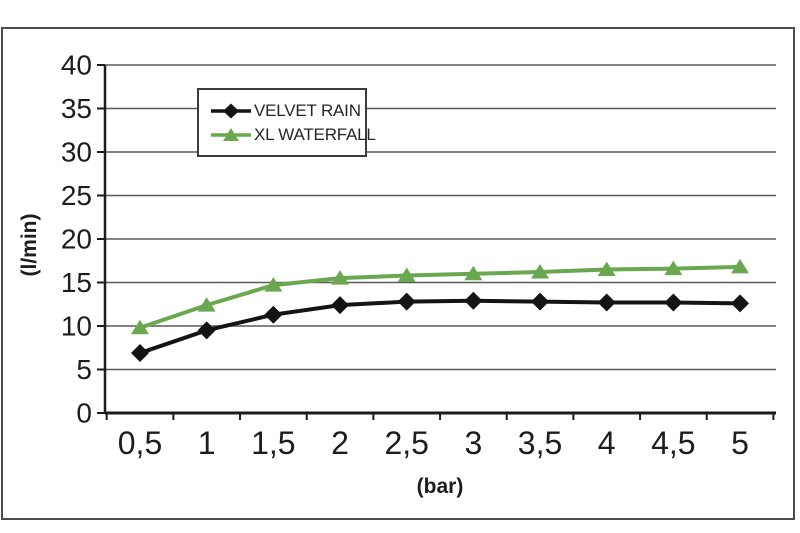 The height and width of the screenshot is (533, 800). I want to click on x-tick-label: 2, so click(340, 443).